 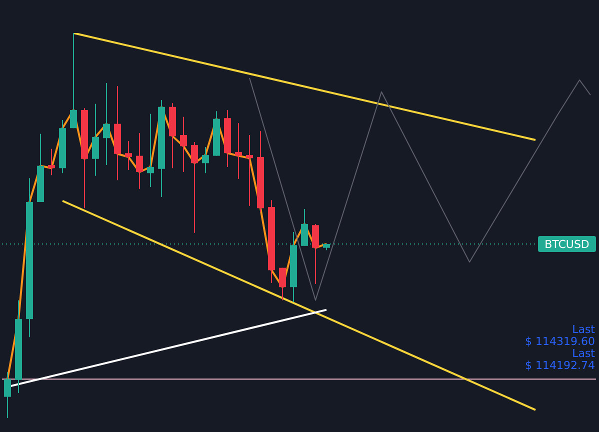 I want to click on annotation: $ 114319.60, so click(x=559, y=341).